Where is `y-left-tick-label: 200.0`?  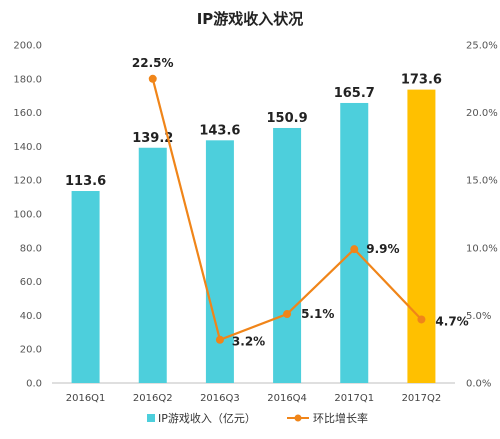
y-left-tick-label: 200.0 is located at coordinates (27, 46).